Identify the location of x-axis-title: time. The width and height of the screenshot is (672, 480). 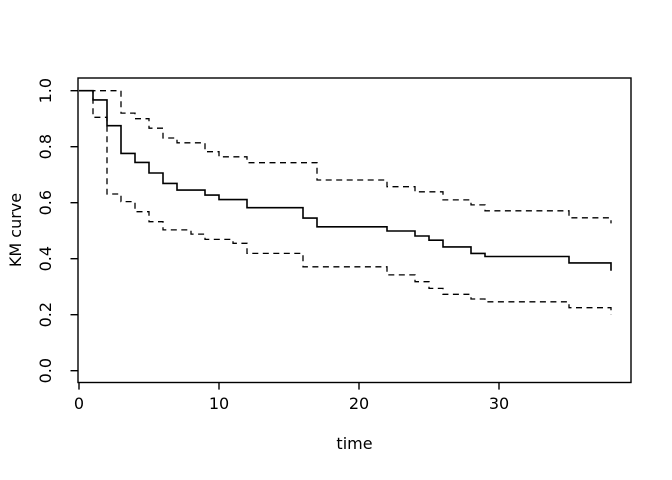
(354, 443).